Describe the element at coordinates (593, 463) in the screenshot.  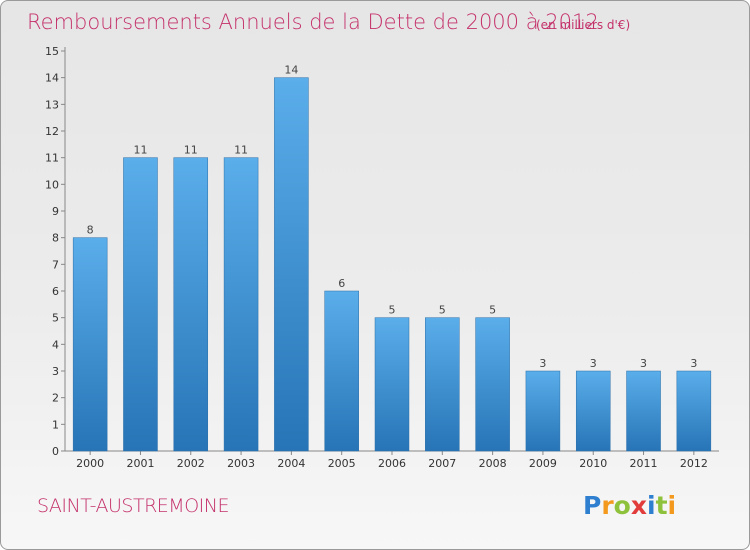
I see `x-tick-label: 2010` at that location.